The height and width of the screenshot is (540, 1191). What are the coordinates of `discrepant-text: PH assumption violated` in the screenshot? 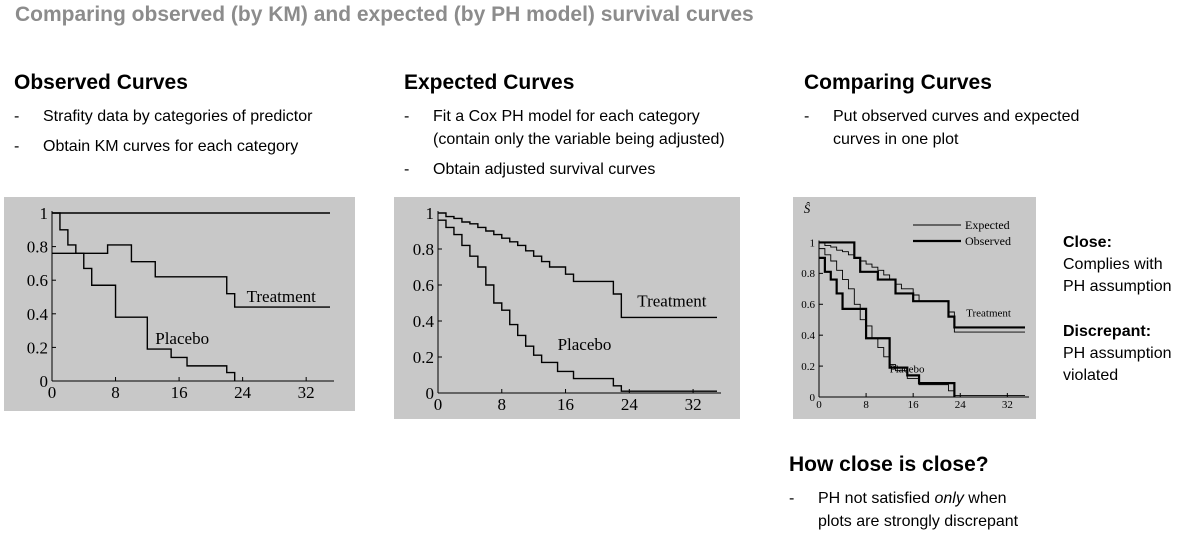 It's located at (1117, 364).